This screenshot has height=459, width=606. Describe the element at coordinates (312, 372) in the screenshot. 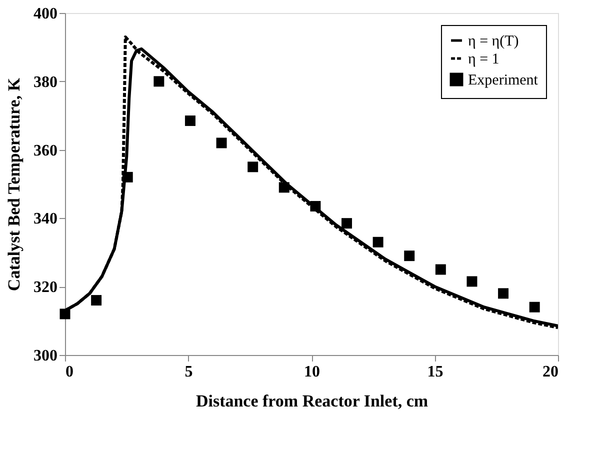

I see `x-tick-label: 10` at that location.